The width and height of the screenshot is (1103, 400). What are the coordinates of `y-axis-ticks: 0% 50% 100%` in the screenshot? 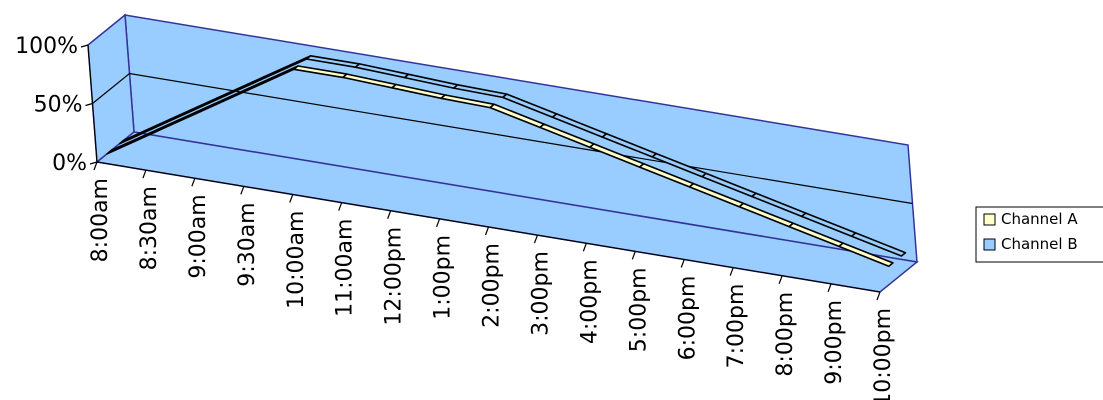 It's located at (56, 105).